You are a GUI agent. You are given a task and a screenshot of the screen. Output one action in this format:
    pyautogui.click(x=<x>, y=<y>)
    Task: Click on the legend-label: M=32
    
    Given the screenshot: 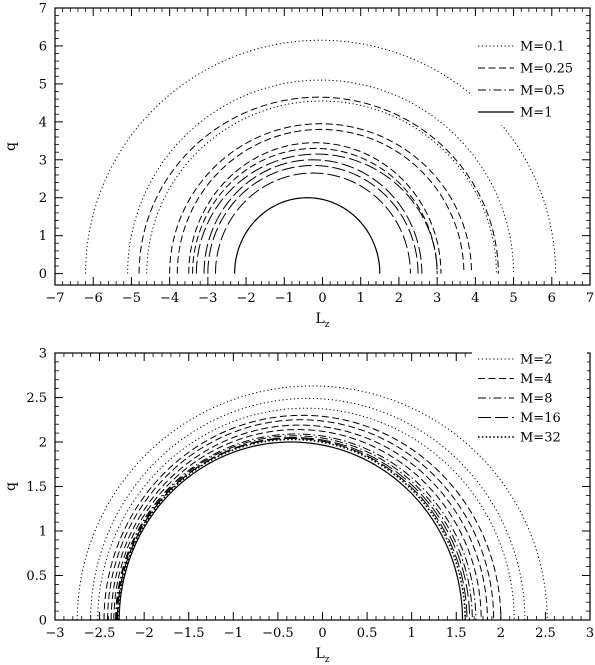 What is the action you would take?
    pyautogui.click(x=540, y=438)
    